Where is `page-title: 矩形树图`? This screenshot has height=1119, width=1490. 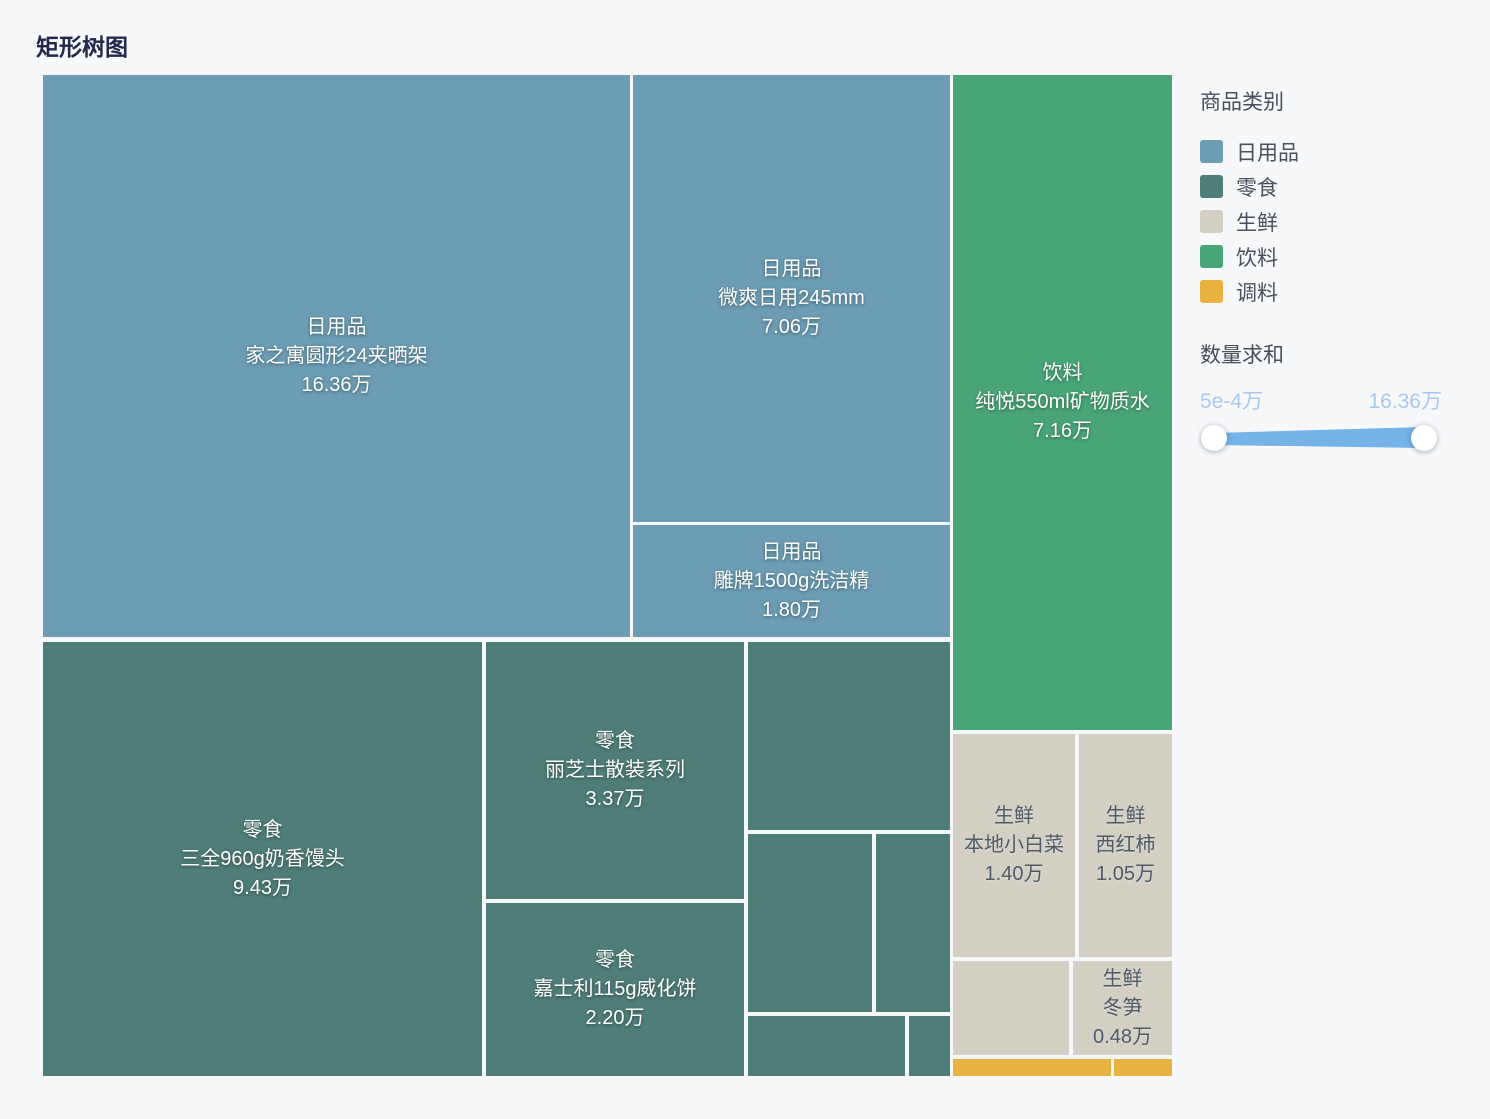
page-title: 矩形树图 is located at coordinates (82, 47).